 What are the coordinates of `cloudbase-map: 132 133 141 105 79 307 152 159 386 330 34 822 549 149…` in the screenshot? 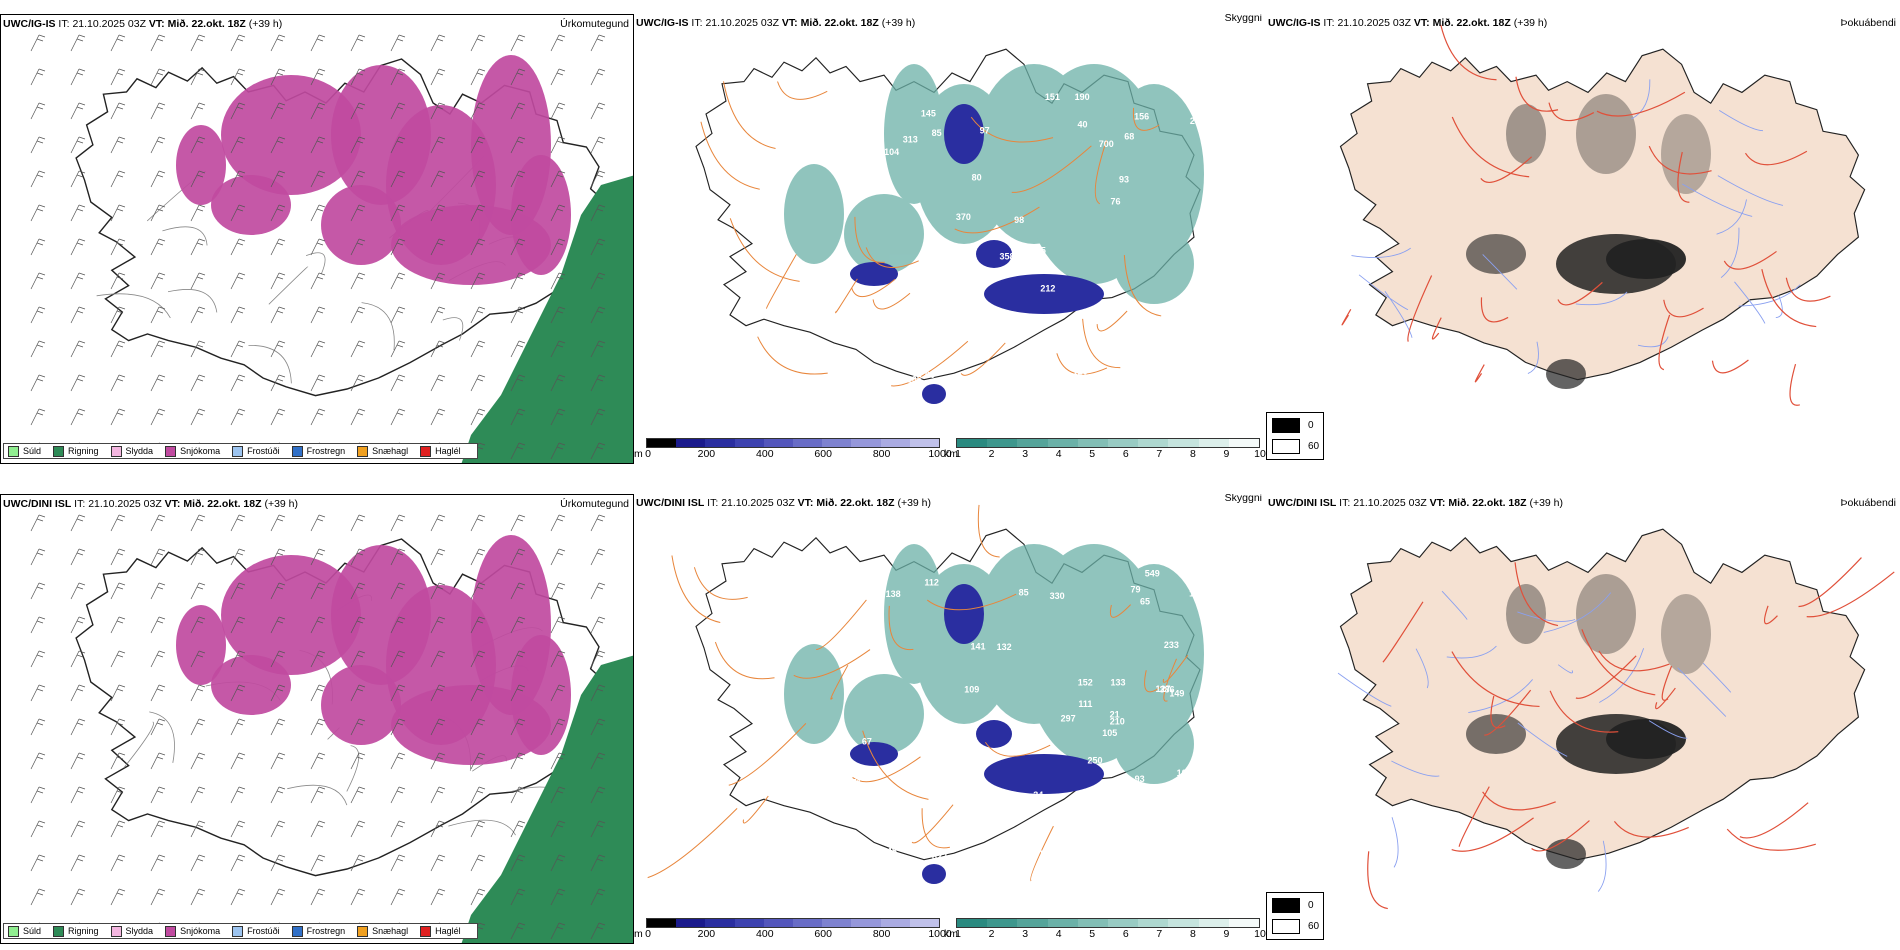 It's located at (925, 694).